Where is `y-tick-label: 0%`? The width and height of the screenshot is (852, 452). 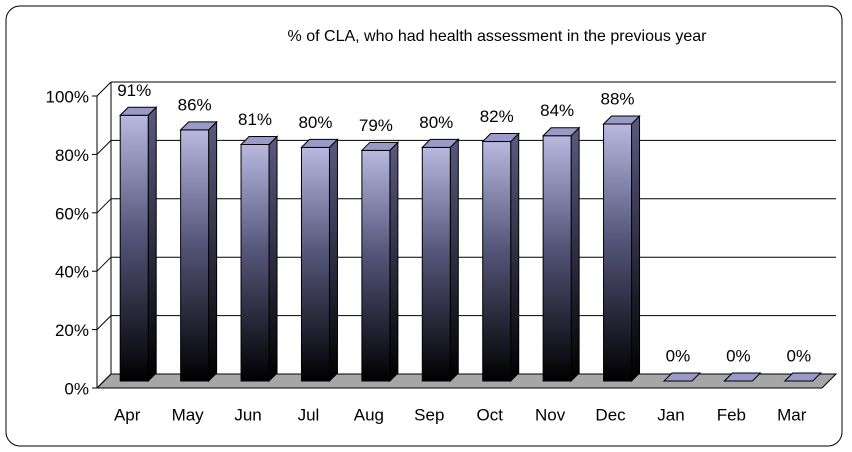
y-tick-label: 0% is located at coordinates (76, 388).